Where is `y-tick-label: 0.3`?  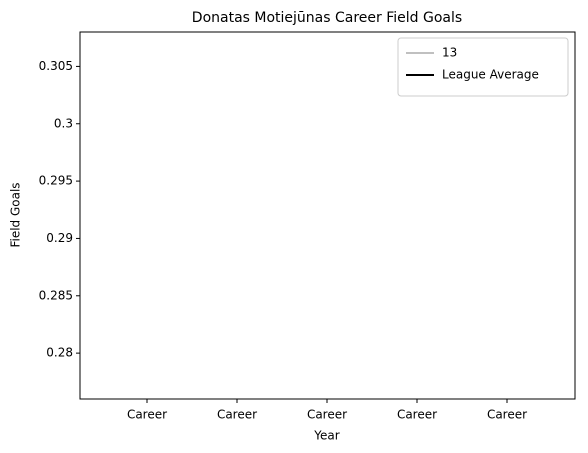 y-tick-label: 0.3 is located at coordinates (63, 123).